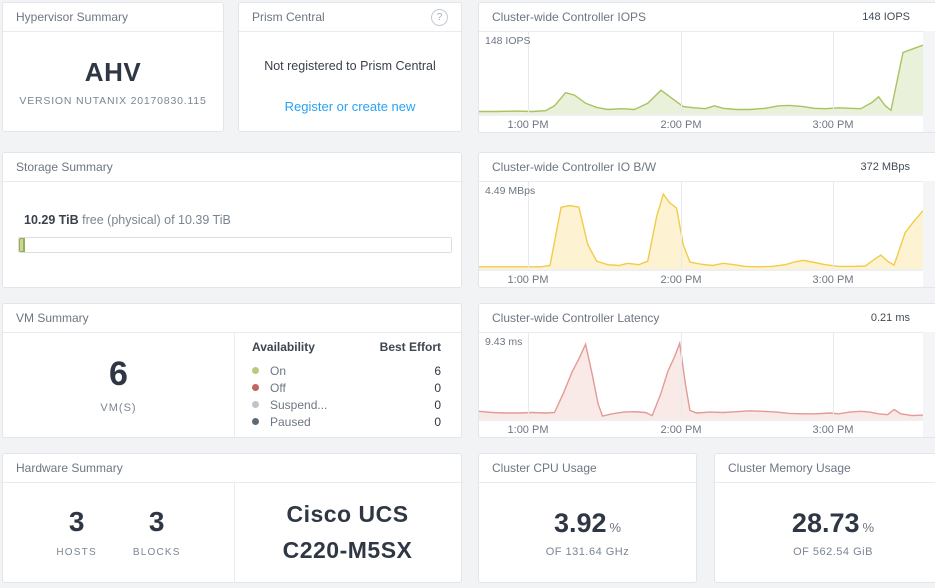  What do you see at coordinates (347, 514) in the screenshot?
I see `hardware-model-line1: Cisco UCS` at bounding box center [347, 514].